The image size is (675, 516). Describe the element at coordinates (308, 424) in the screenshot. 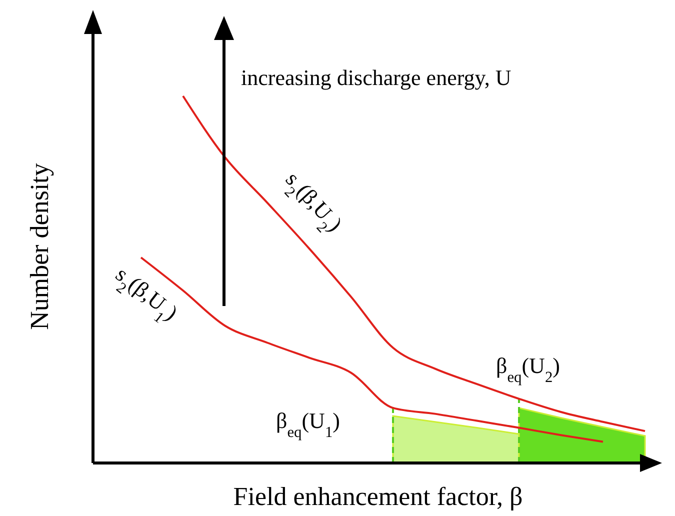

I see `annotation: β$_{eq}$(U$_{1}$)` at that location.